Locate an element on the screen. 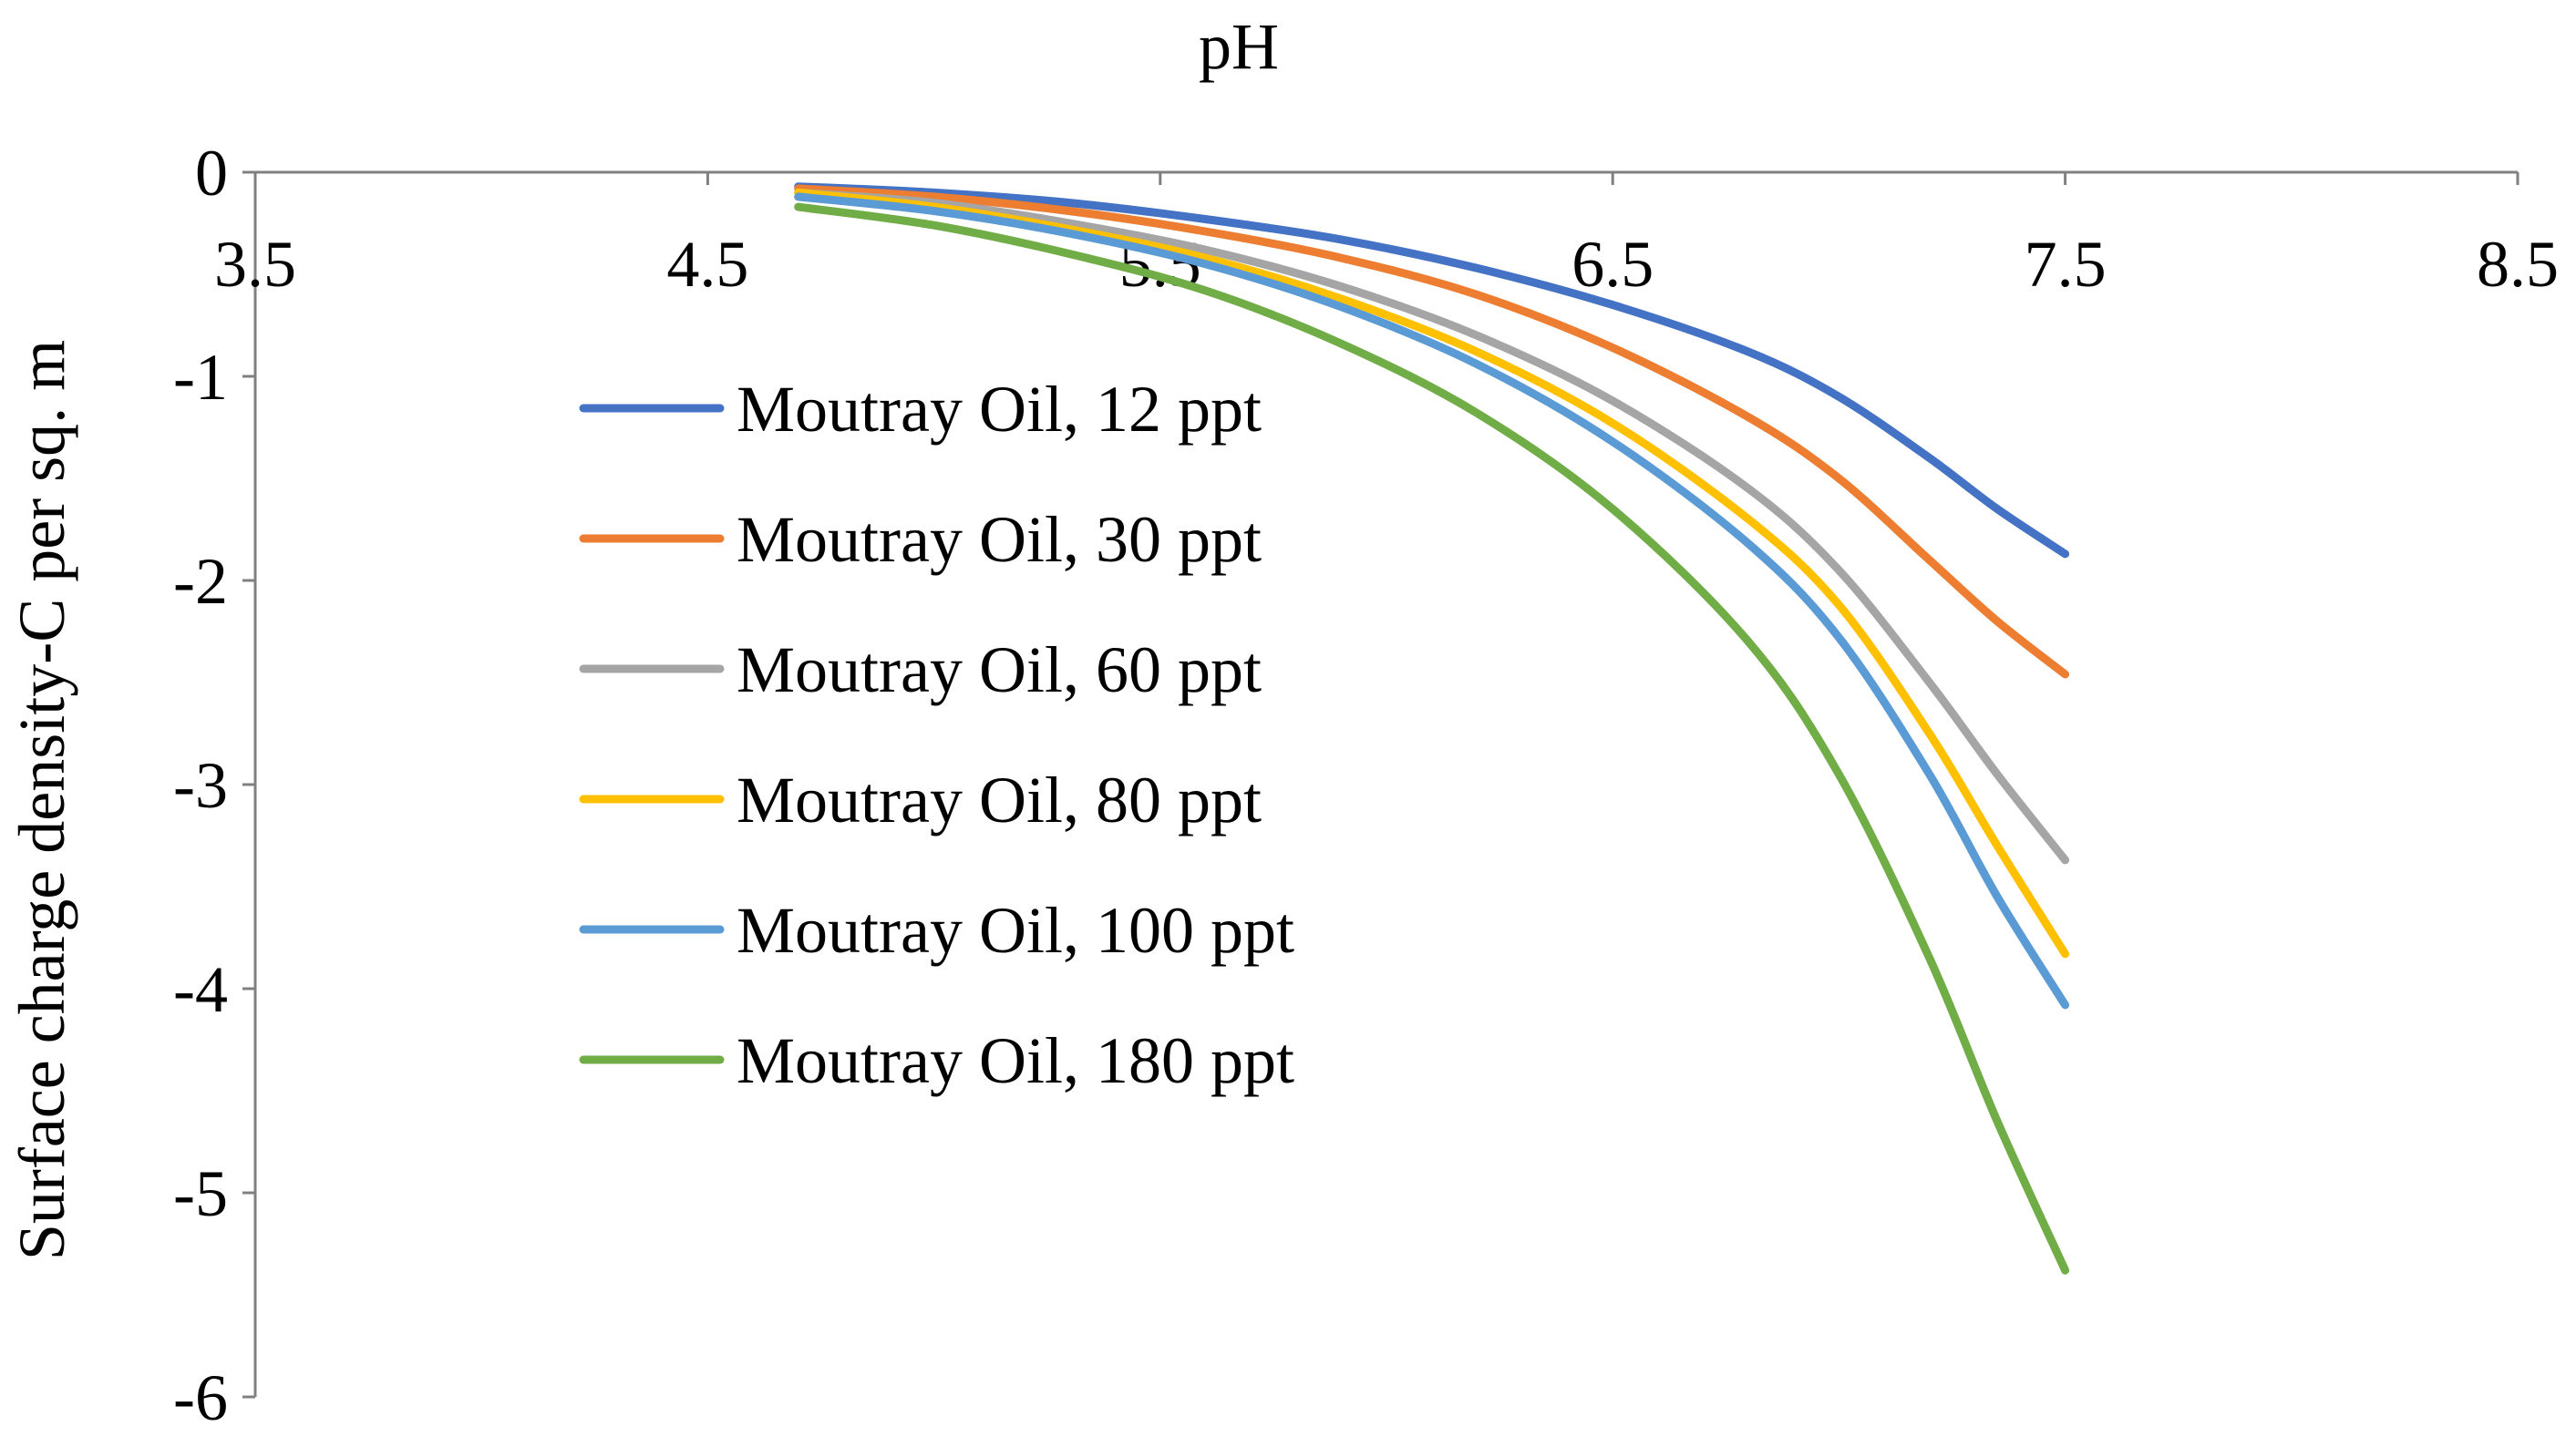 The height and width of the screenshot is (1437, 2576). y-tick-label: -1 is located at coordinates (200, 378).